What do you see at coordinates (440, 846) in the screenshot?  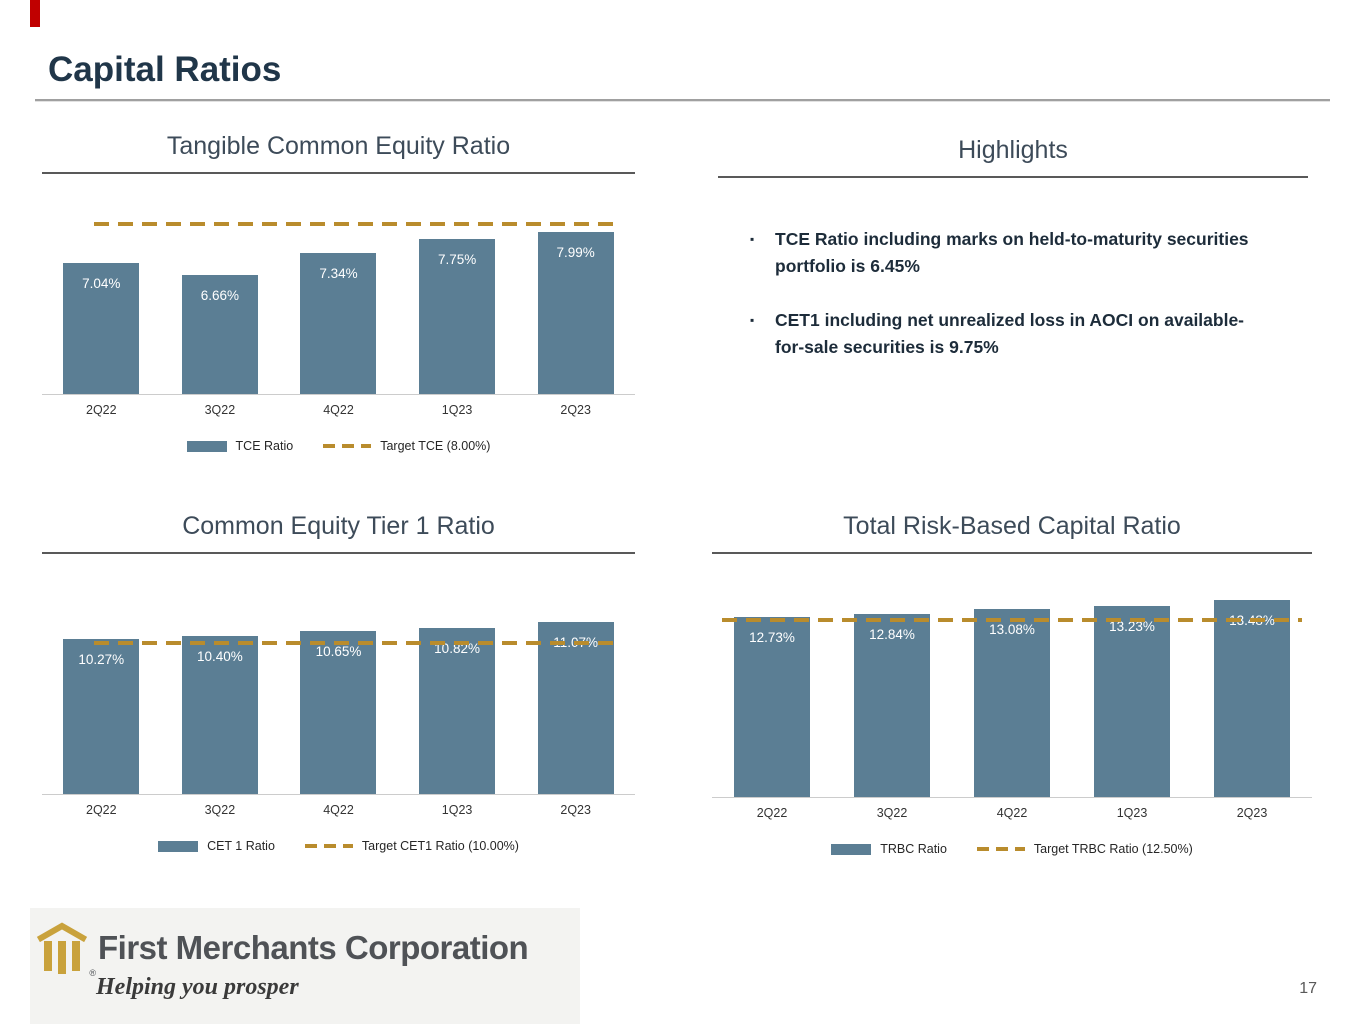 I see `legend-target-label: Target CET1 Ratio (10.00%)` at bounding box center [440, 846].